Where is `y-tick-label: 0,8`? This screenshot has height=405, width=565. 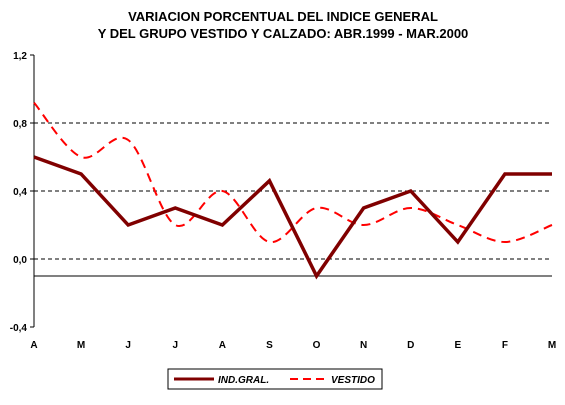
y-tick-label: 0,8 is located at coordinates (20, 124).